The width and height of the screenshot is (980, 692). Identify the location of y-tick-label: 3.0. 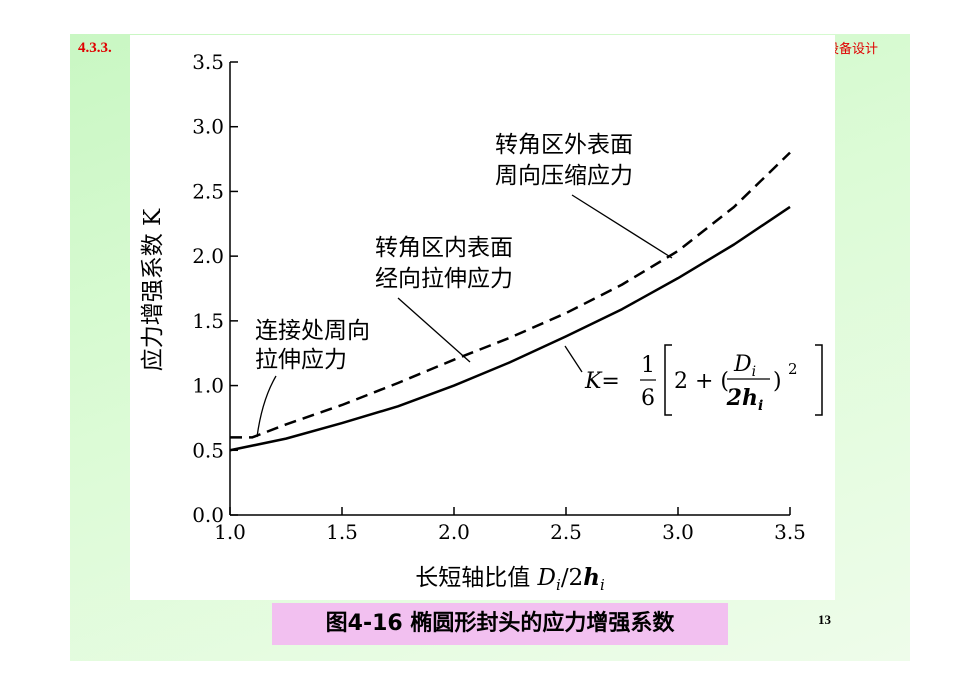
(208, 127).